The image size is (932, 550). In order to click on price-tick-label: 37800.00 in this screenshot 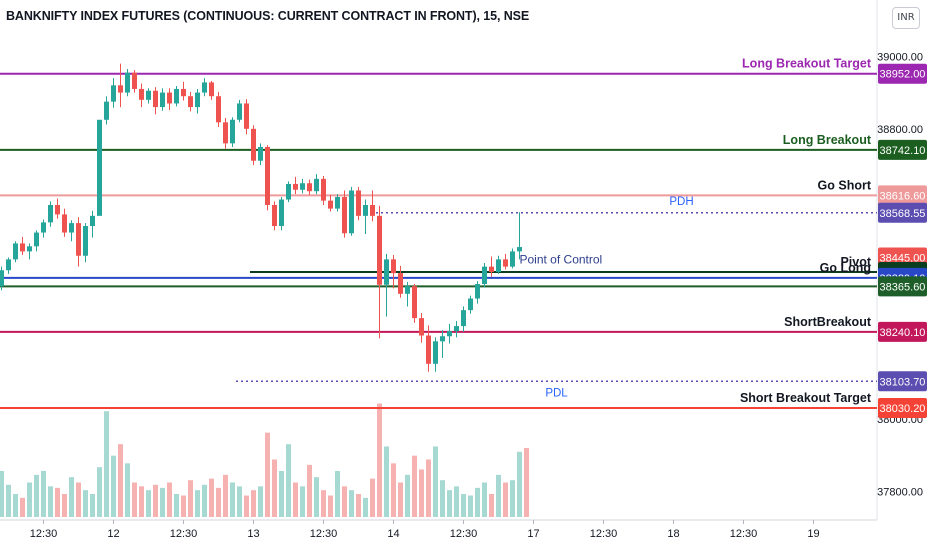, I will do `click(900, 492)`.